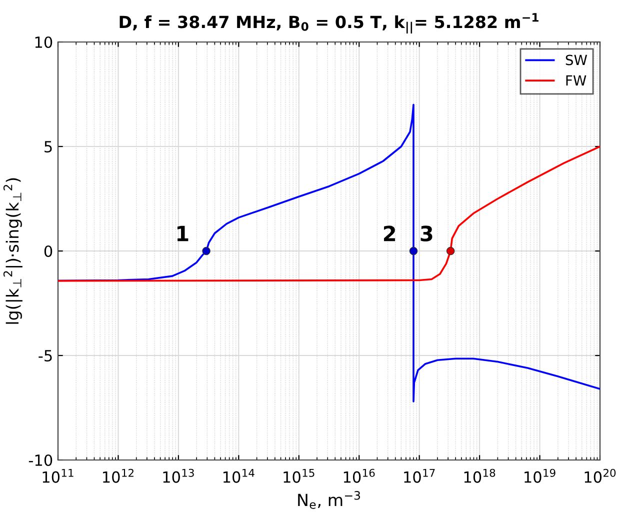 The height and width of the screenshot is (518, 619). What do you see at coordinates (426, 234) in the screenshot?
I see `annotation: 3` at bounding box center [426, 234].